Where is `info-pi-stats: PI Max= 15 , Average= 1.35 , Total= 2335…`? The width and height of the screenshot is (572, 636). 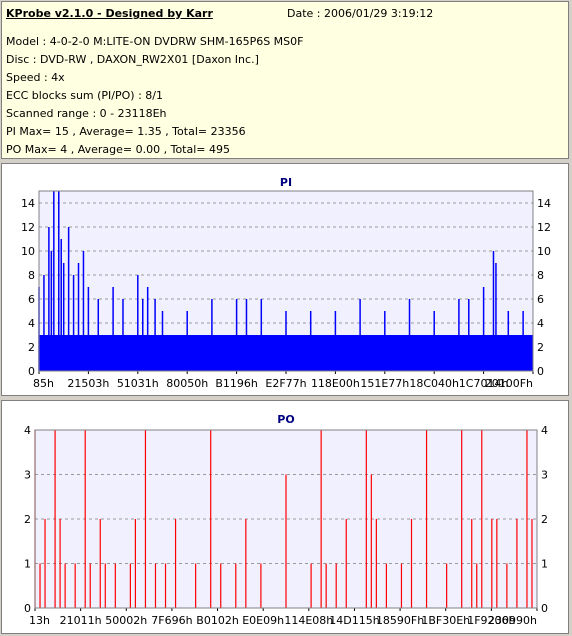 info-pi-stats: PI Max= 15 , Average= 1.35 , Total= 2335… is located at coordinates (126, 131).